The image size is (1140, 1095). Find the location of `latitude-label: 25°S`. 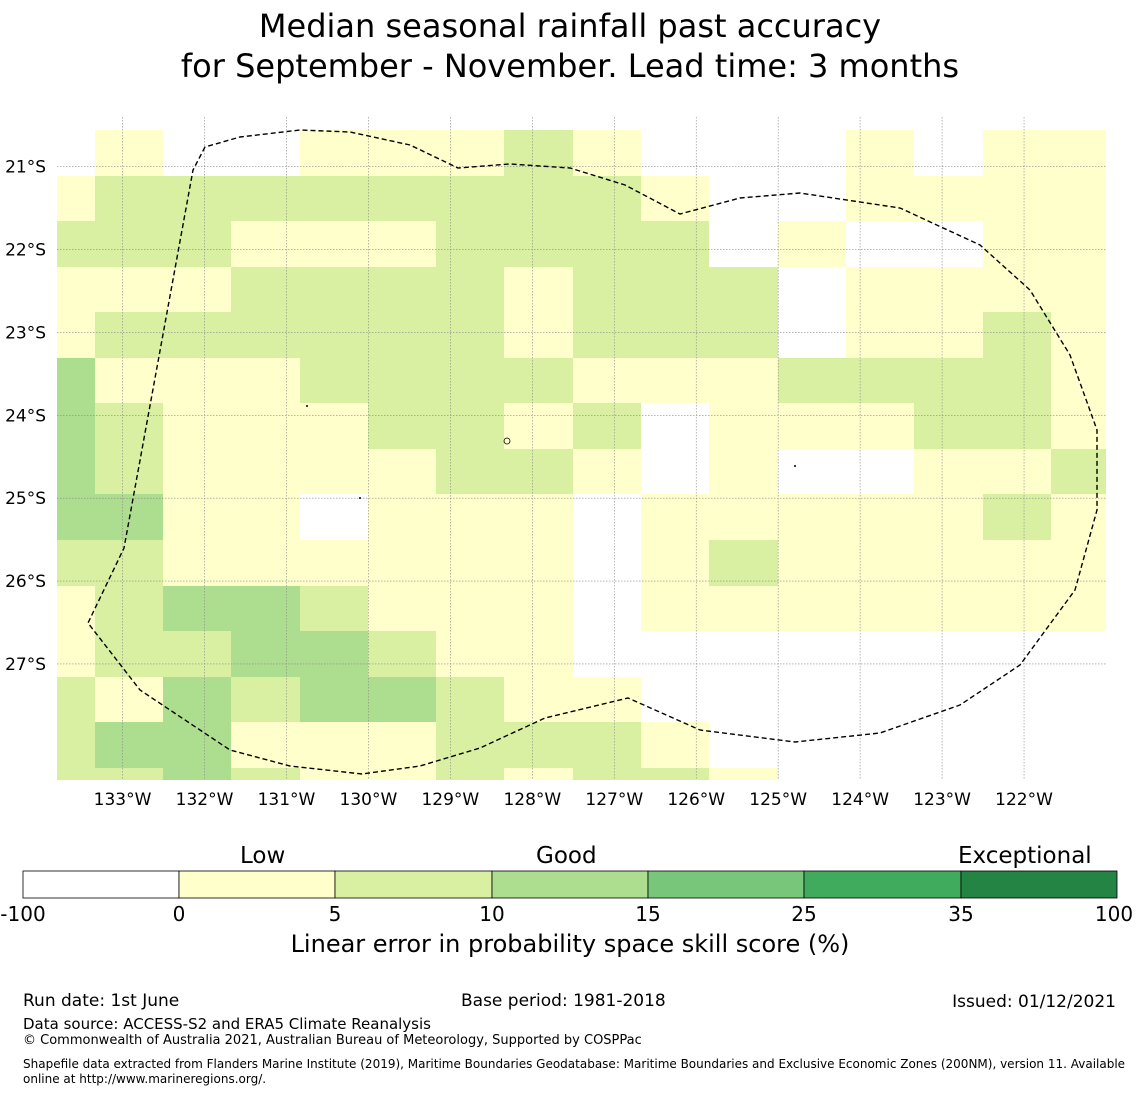

latitude-label: 25°S is located at coordinates (25, 499).